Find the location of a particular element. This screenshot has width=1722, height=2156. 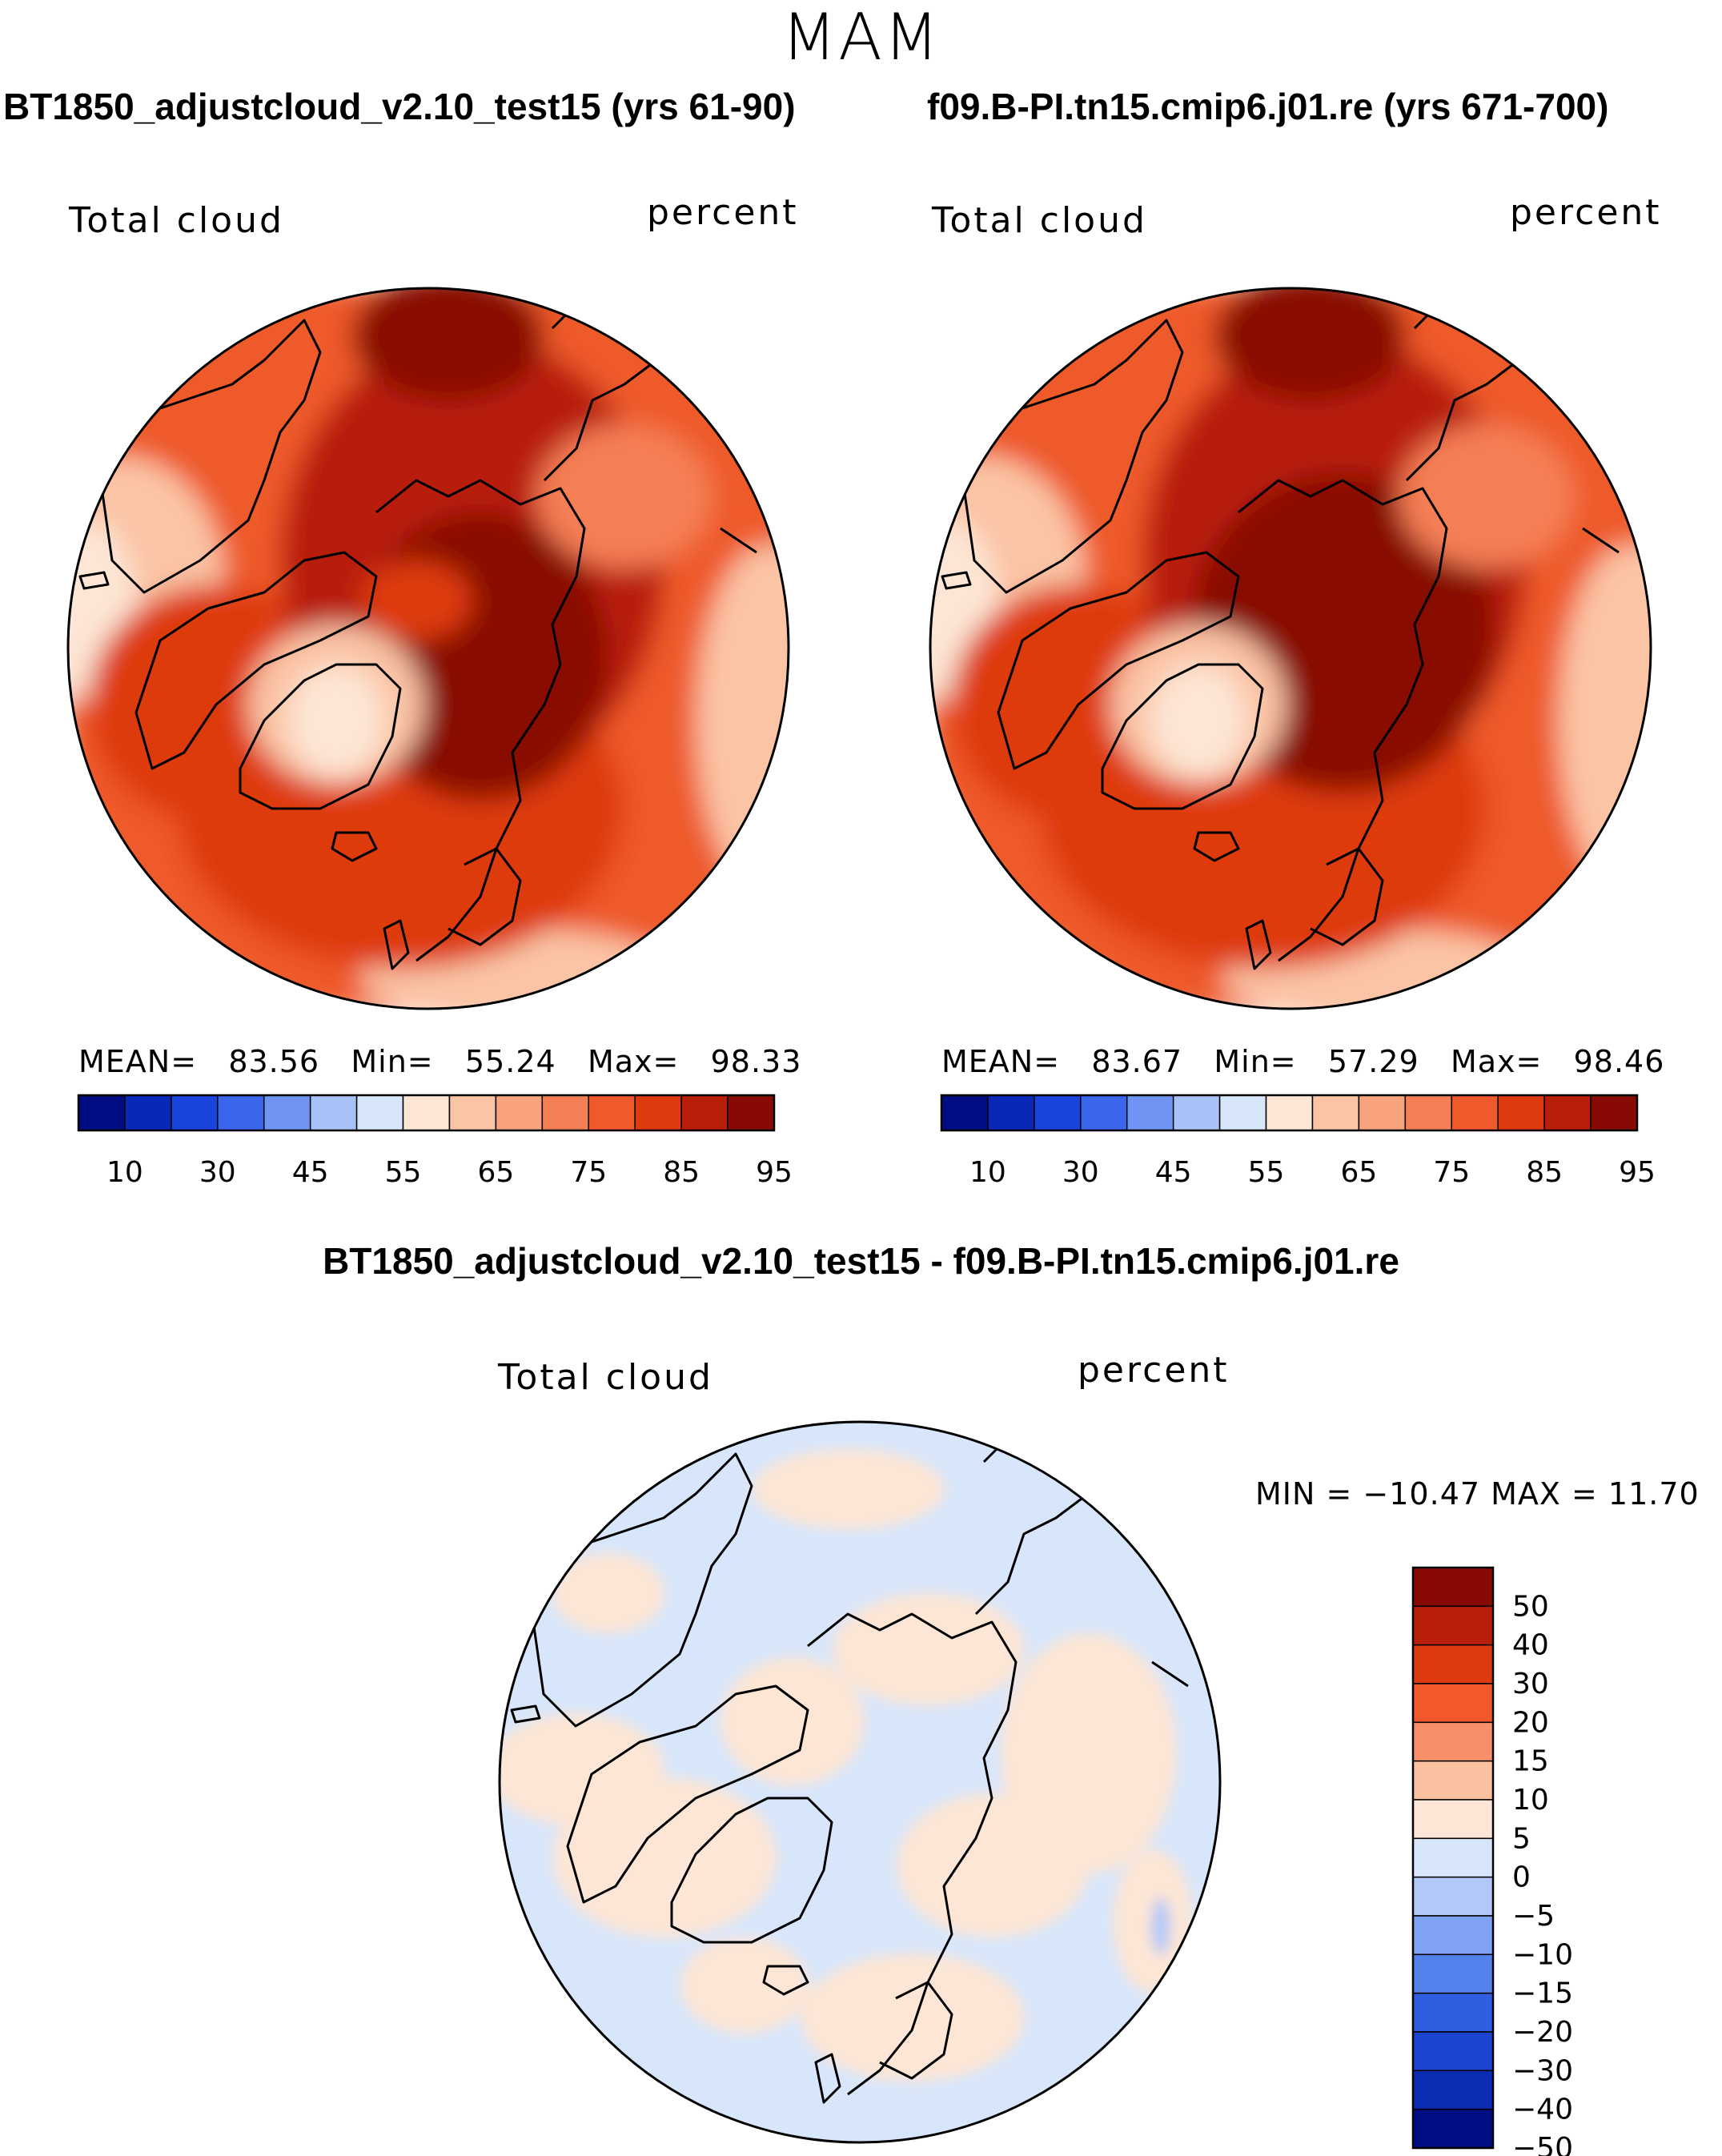

diff-colorbar-tick-label: −10 is located at coordinates (1542, 1954).